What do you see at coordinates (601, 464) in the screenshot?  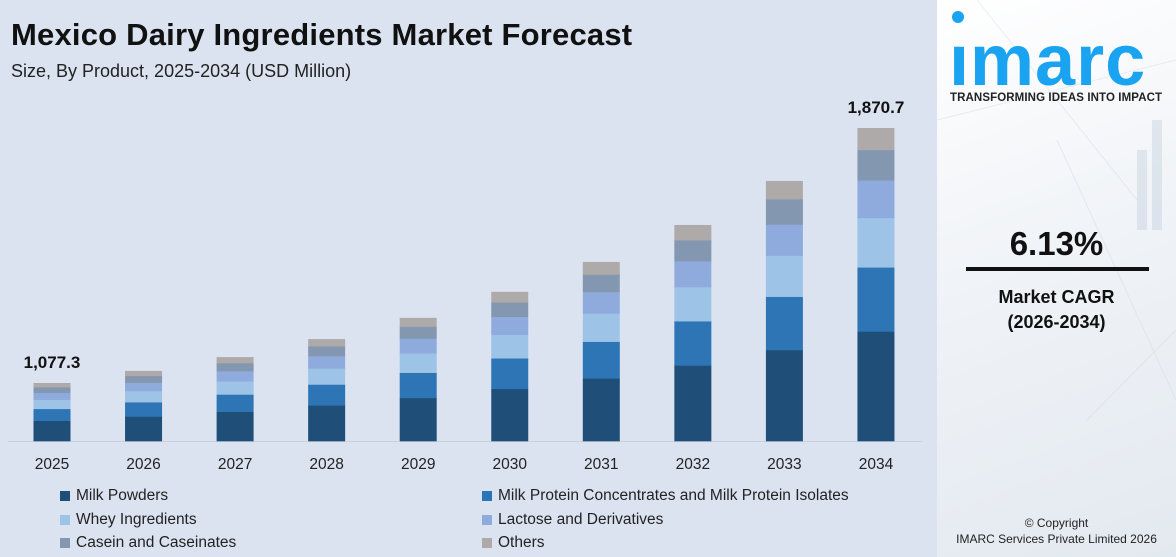 I see `x-tick-label: 2031` at bounding box center [601, 464].